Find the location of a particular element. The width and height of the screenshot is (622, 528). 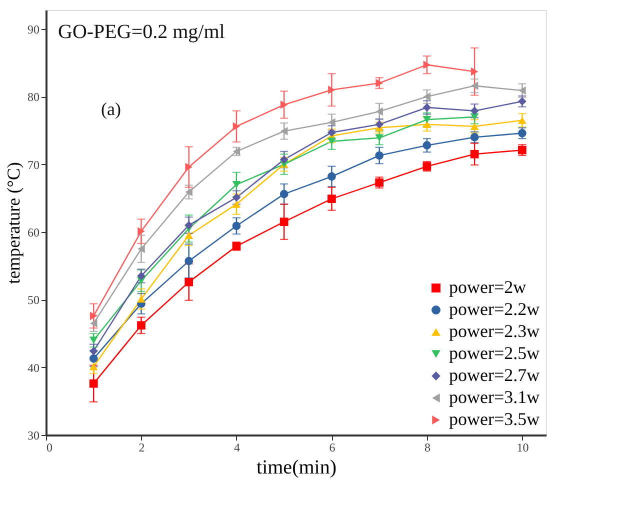

y-tick-label: 80 is located at coordinates (34, 97).